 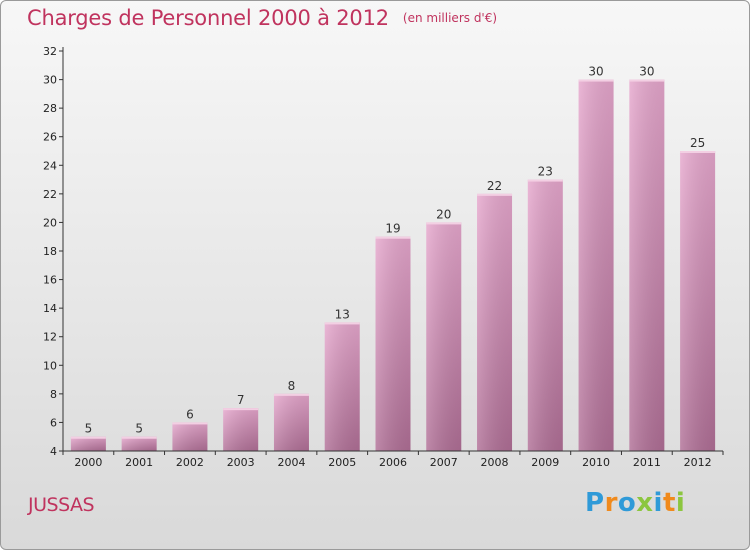 I want to click on x-tick-label-2005: 2005, so click(x=342, y=462).